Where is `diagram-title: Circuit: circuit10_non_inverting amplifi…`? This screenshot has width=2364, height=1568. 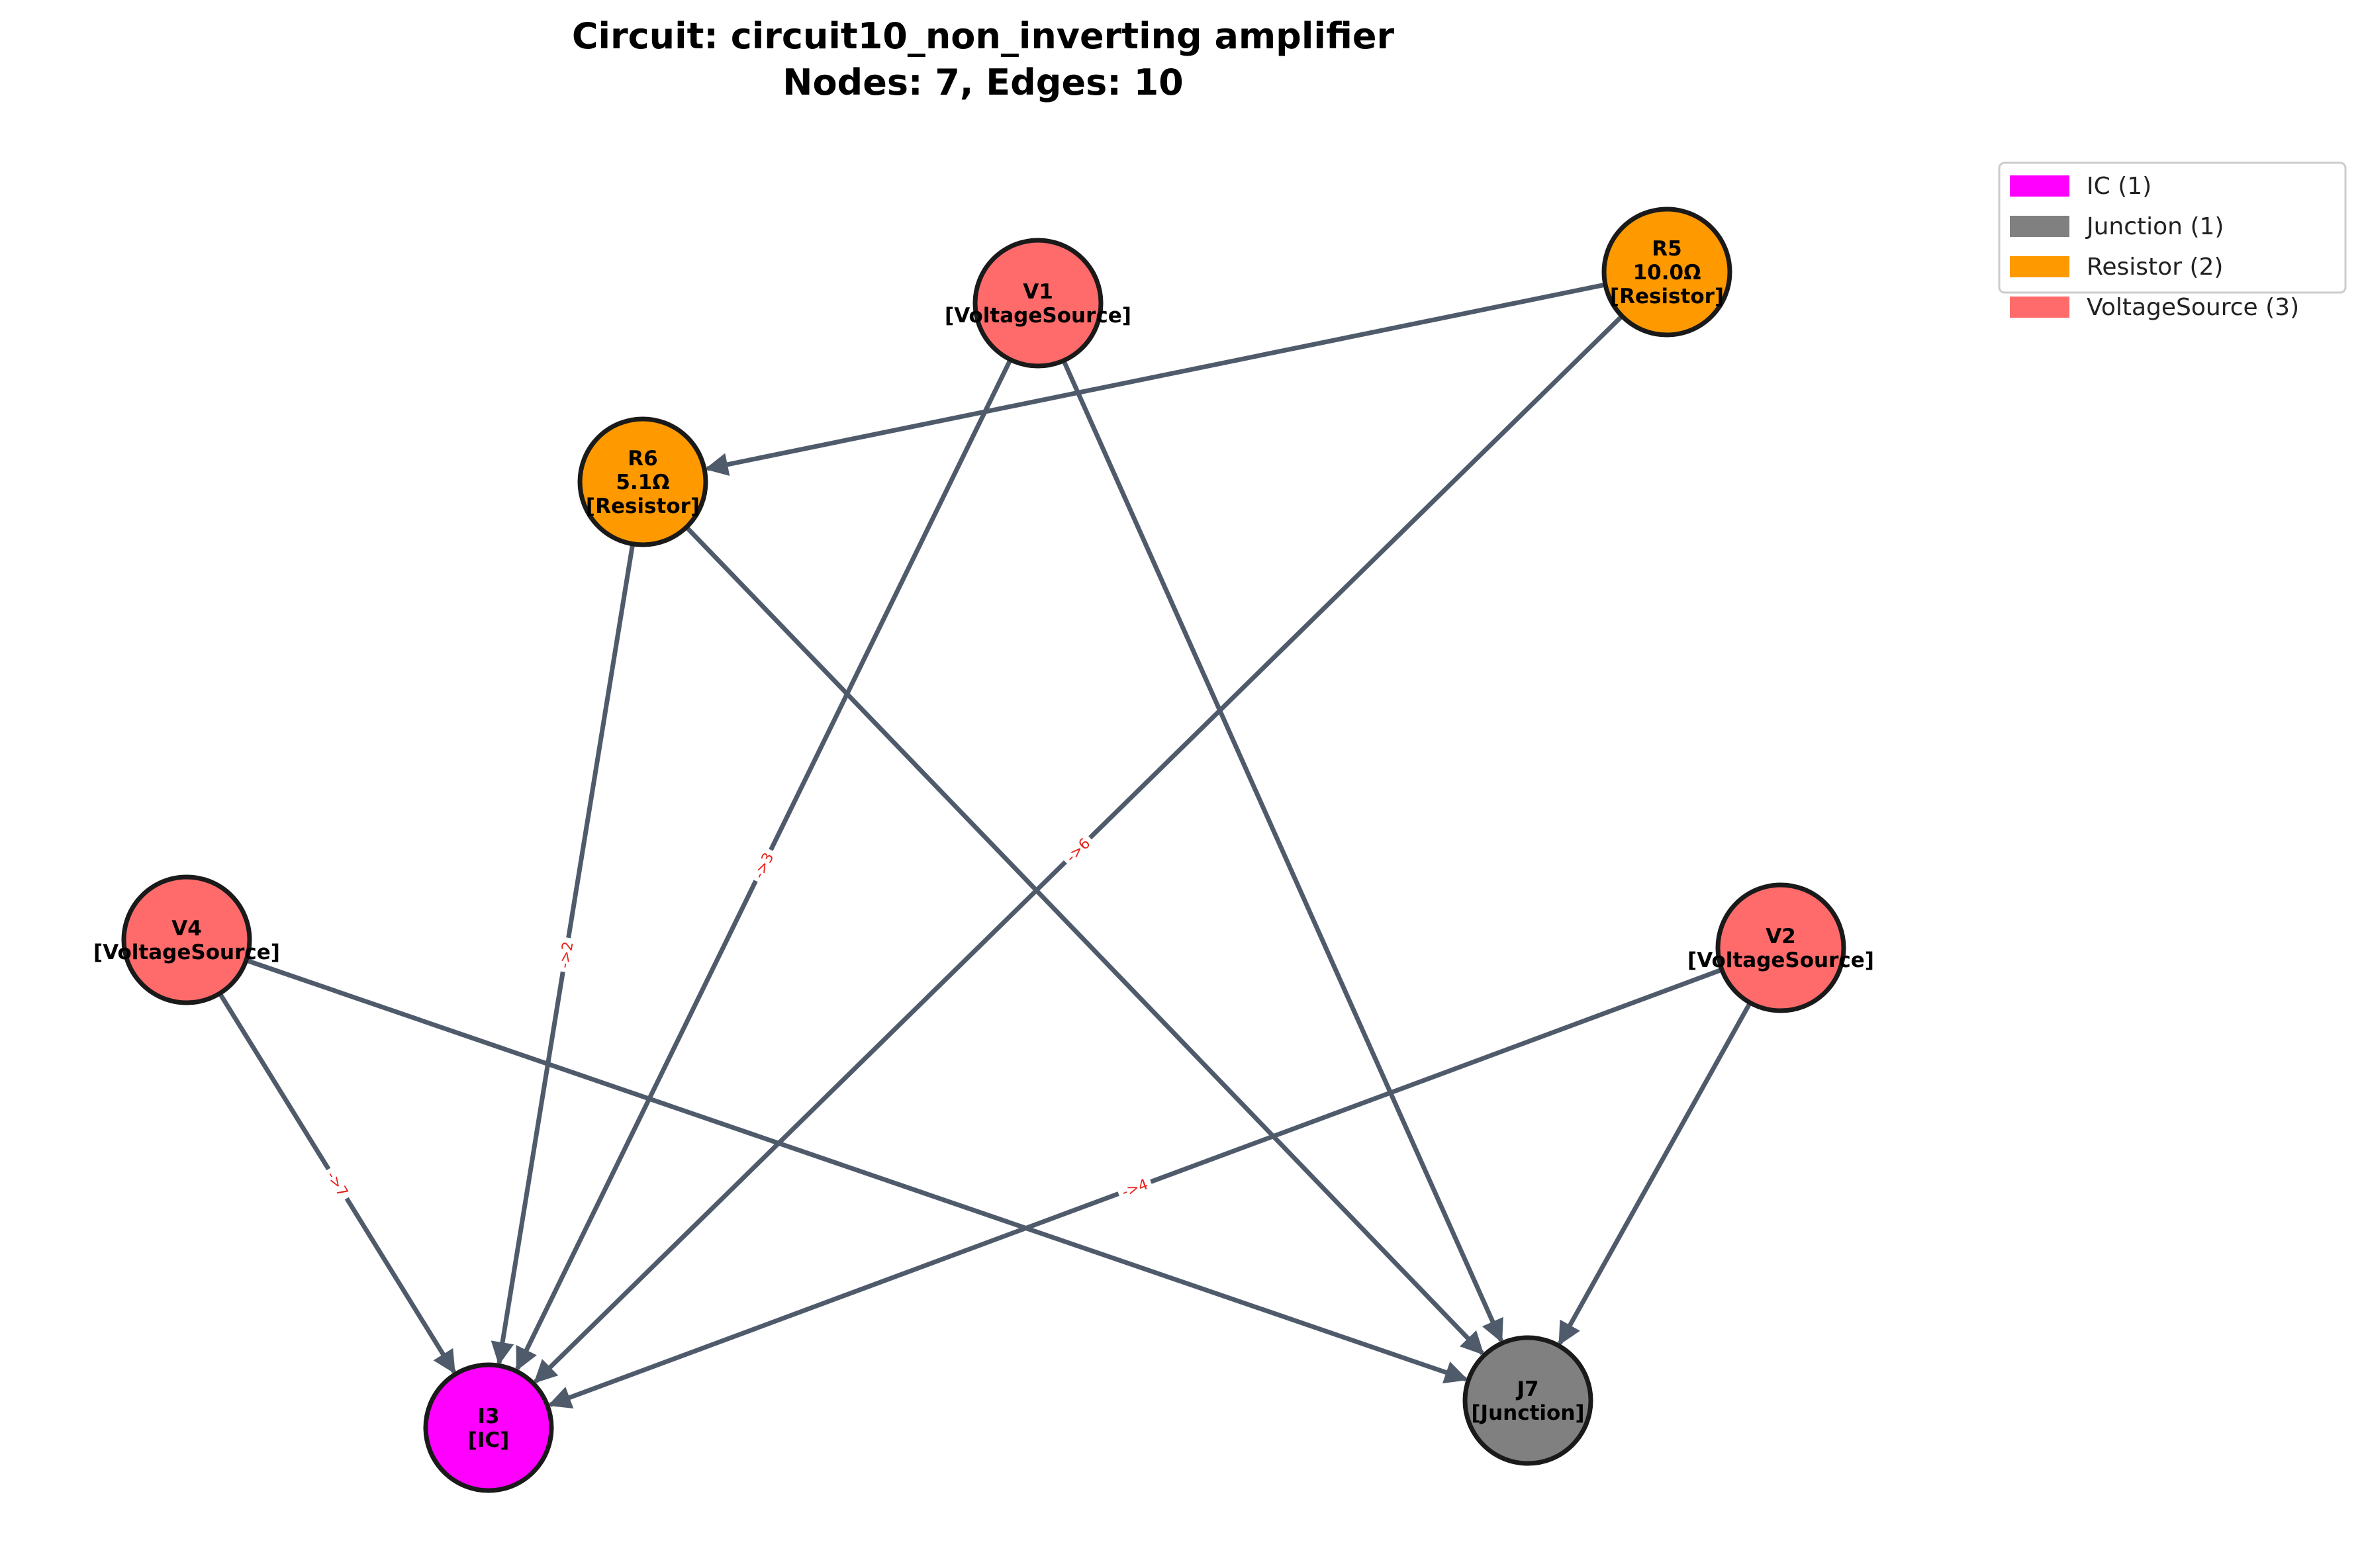
diagram-title: Circuit: circuit10_non_inverting amplifi… is located at coordinates (983, 59).